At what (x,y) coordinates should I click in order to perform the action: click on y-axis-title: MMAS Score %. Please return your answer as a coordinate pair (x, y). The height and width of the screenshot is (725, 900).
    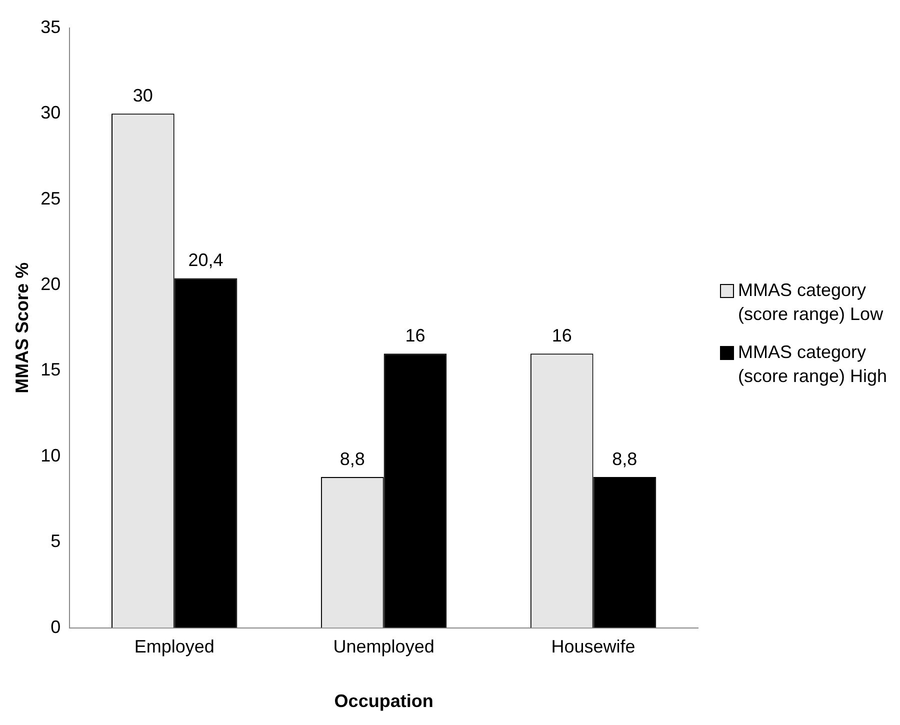
    Looking at the image, I should click on (22, 328).